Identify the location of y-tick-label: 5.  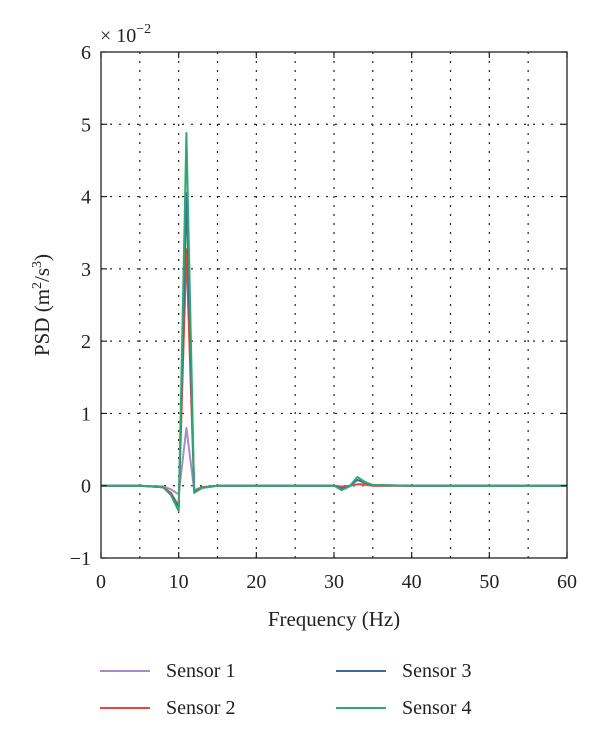
(86, 125).